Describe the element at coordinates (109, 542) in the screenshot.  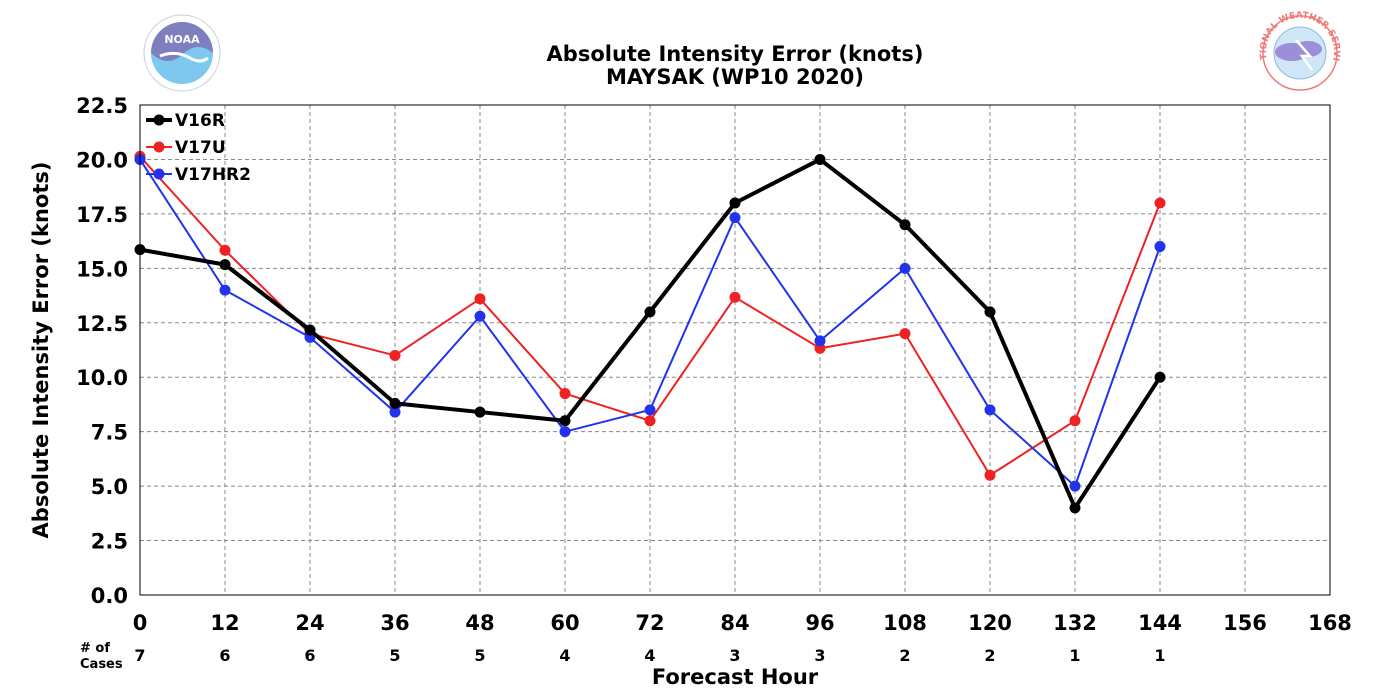
I see `y-tick-label: 2.5` at that location.